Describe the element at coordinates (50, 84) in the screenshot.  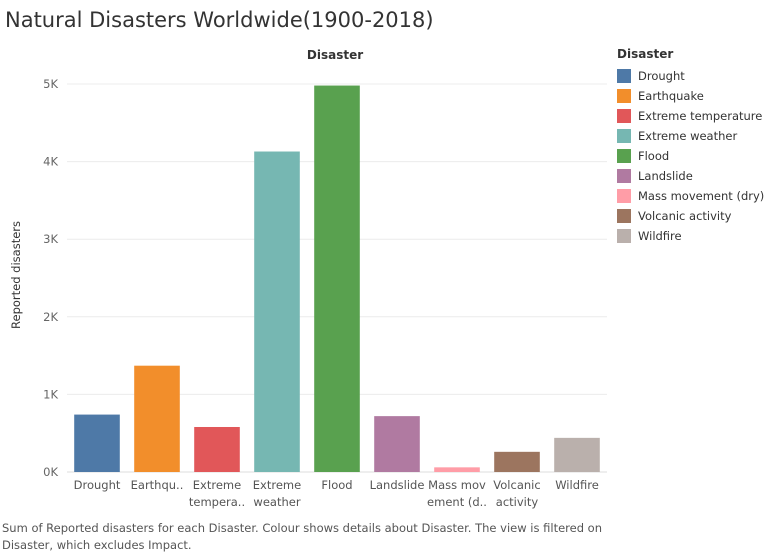
I see `y-tick-label: 5K` at that location.